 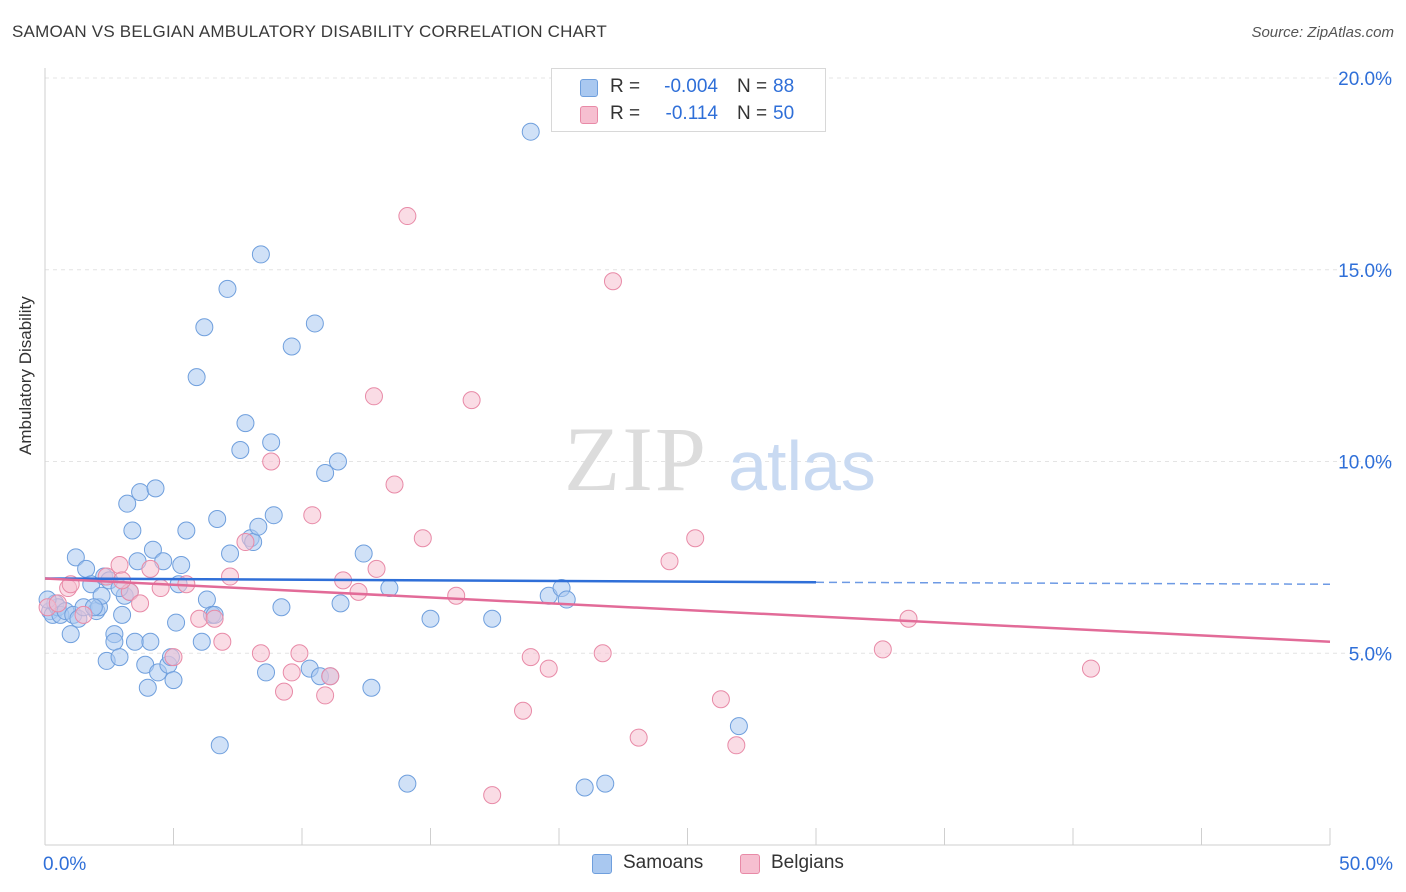 What do you see at coordinates (64, 864) in the screenshot?
I see `x-tick-label: 0.0%` at bounding box center [64, 864].